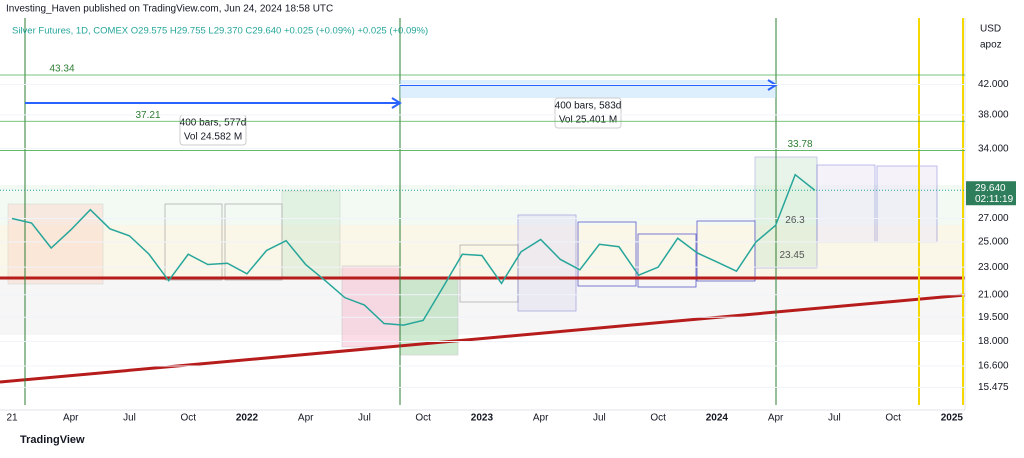 This screenshot has width=1024, height=458. I want to click on measure-box, so click(588, 113).